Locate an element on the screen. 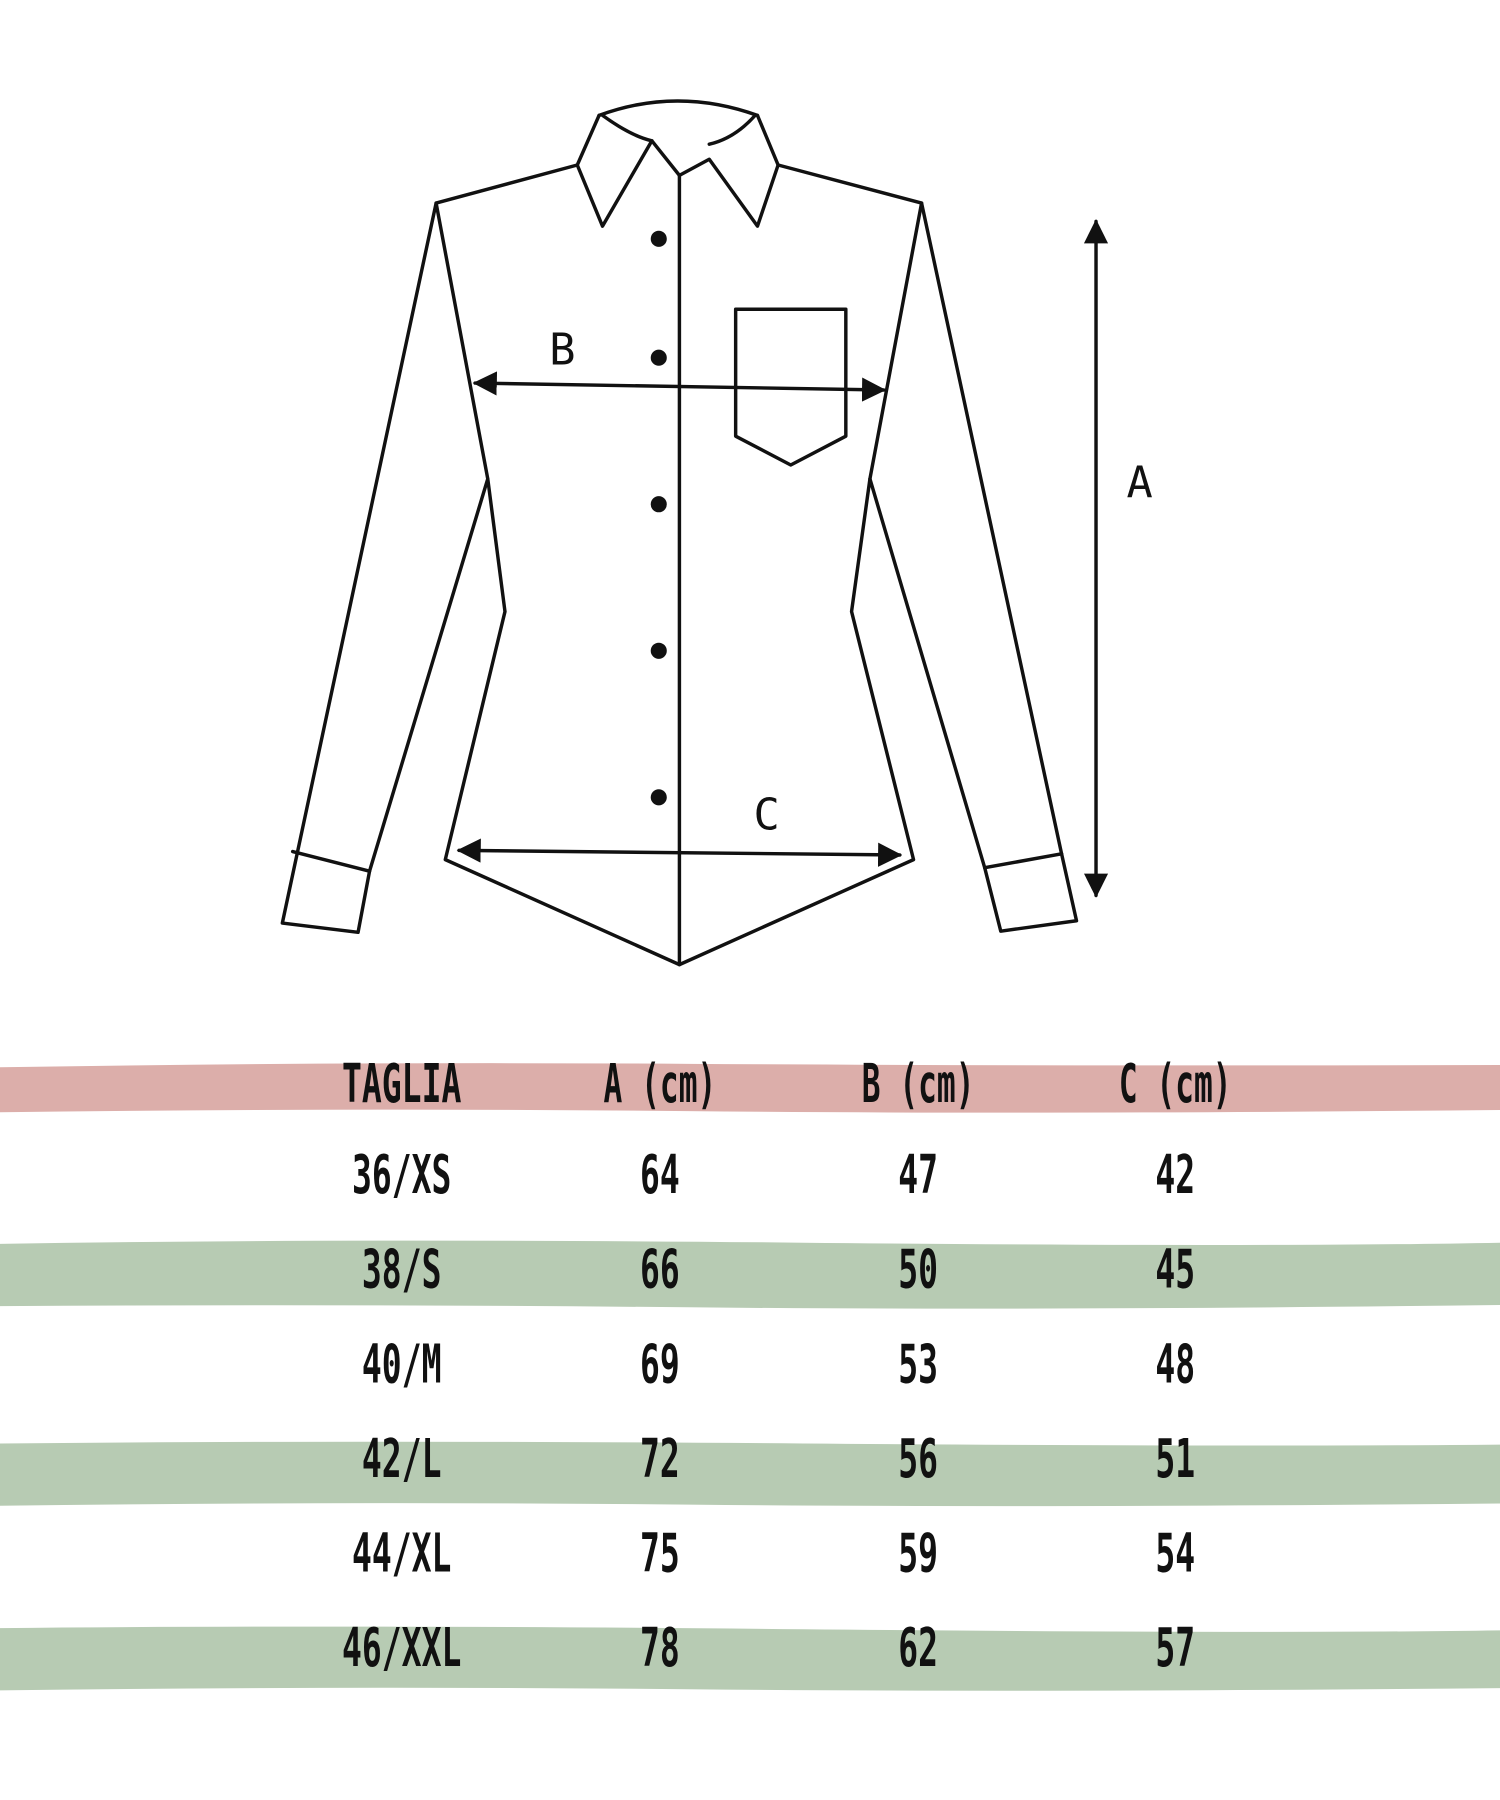 The width and height of the screenshot is (1500, 1800). collar-right is located at coordinates (728, 170).